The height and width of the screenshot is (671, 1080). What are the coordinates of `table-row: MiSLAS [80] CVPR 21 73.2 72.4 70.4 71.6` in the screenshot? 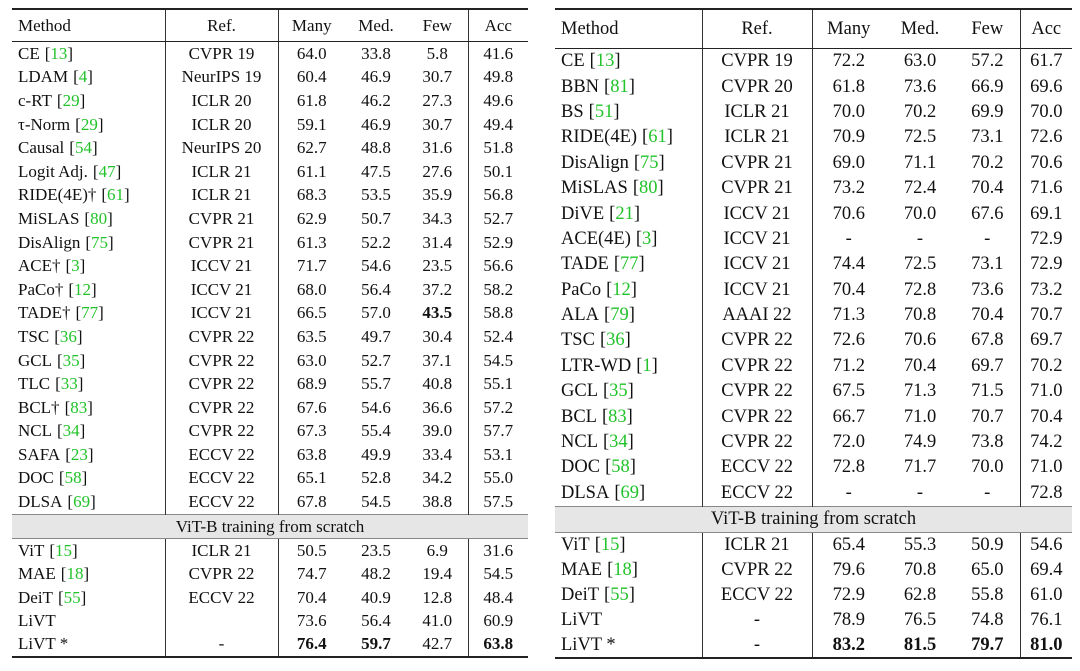 It's located at (813, 188).